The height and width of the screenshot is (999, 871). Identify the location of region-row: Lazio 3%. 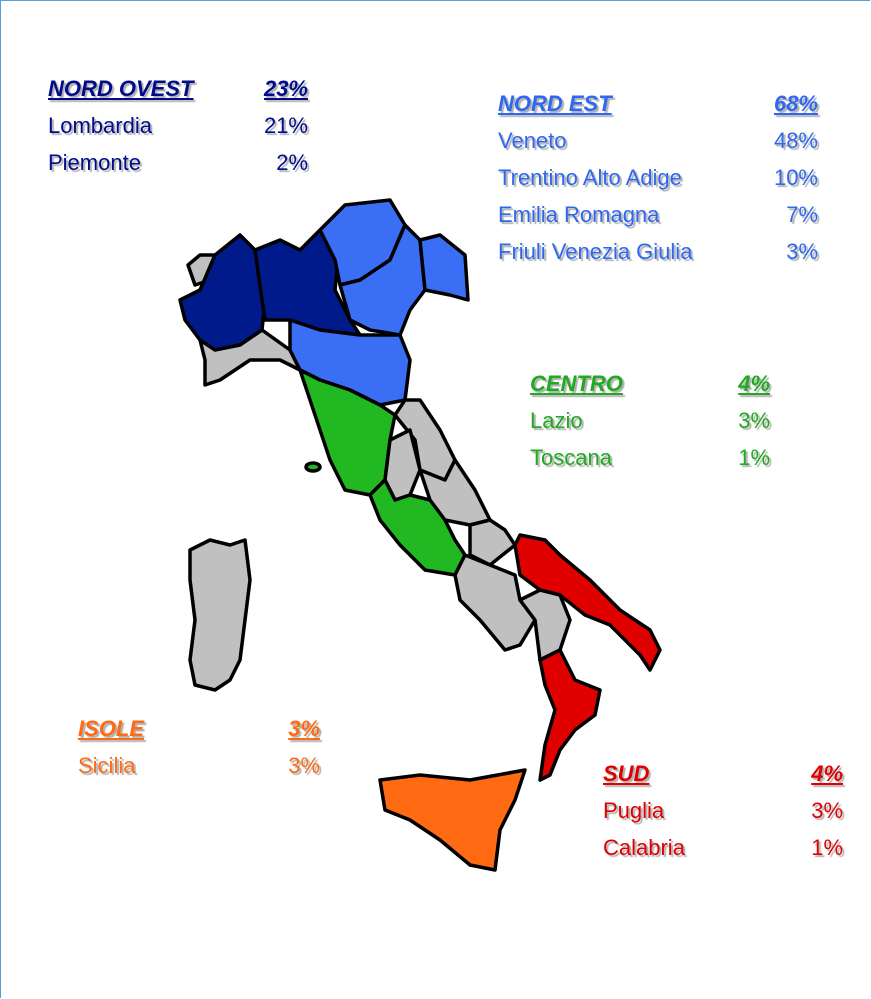
(650, 420).